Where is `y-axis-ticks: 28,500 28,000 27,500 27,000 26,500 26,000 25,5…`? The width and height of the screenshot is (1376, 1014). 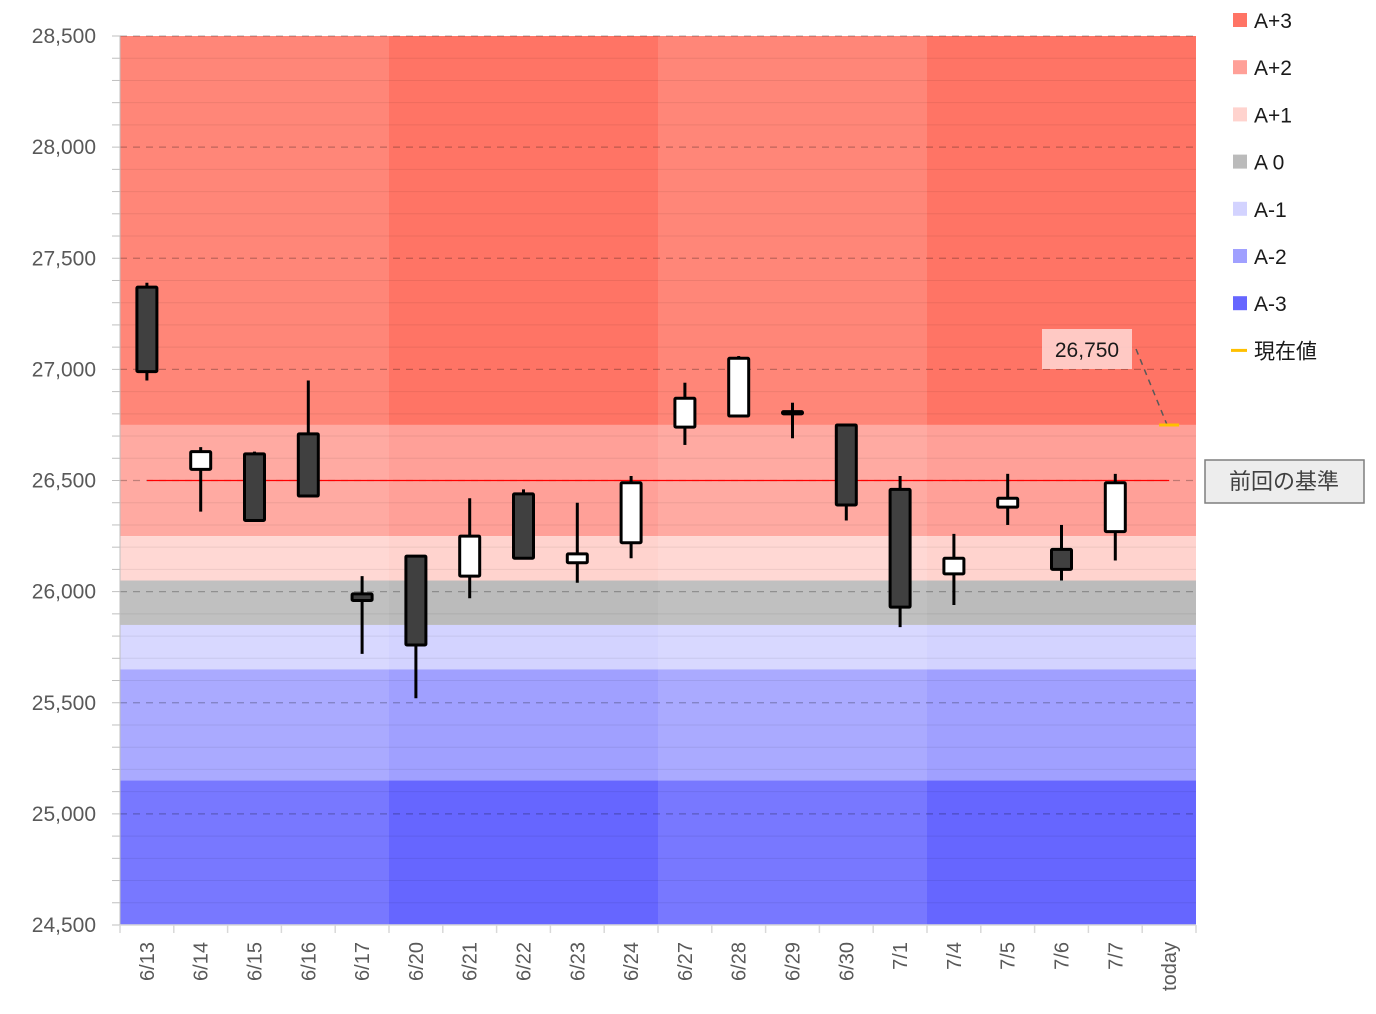 y-axis-ticks: 28,500 28,000 27,500 27,000 26,500 26,000 25,5… is located at coordinates (64, 481).